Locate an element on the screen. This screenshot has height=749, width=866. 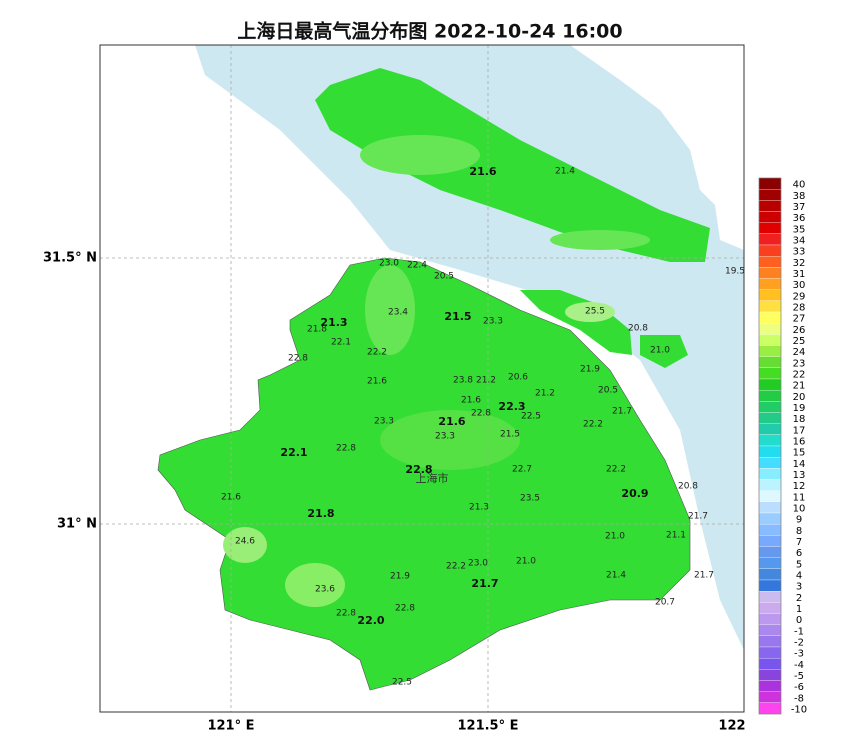
station-value: 20.5 is located at coordinates (444, 277).